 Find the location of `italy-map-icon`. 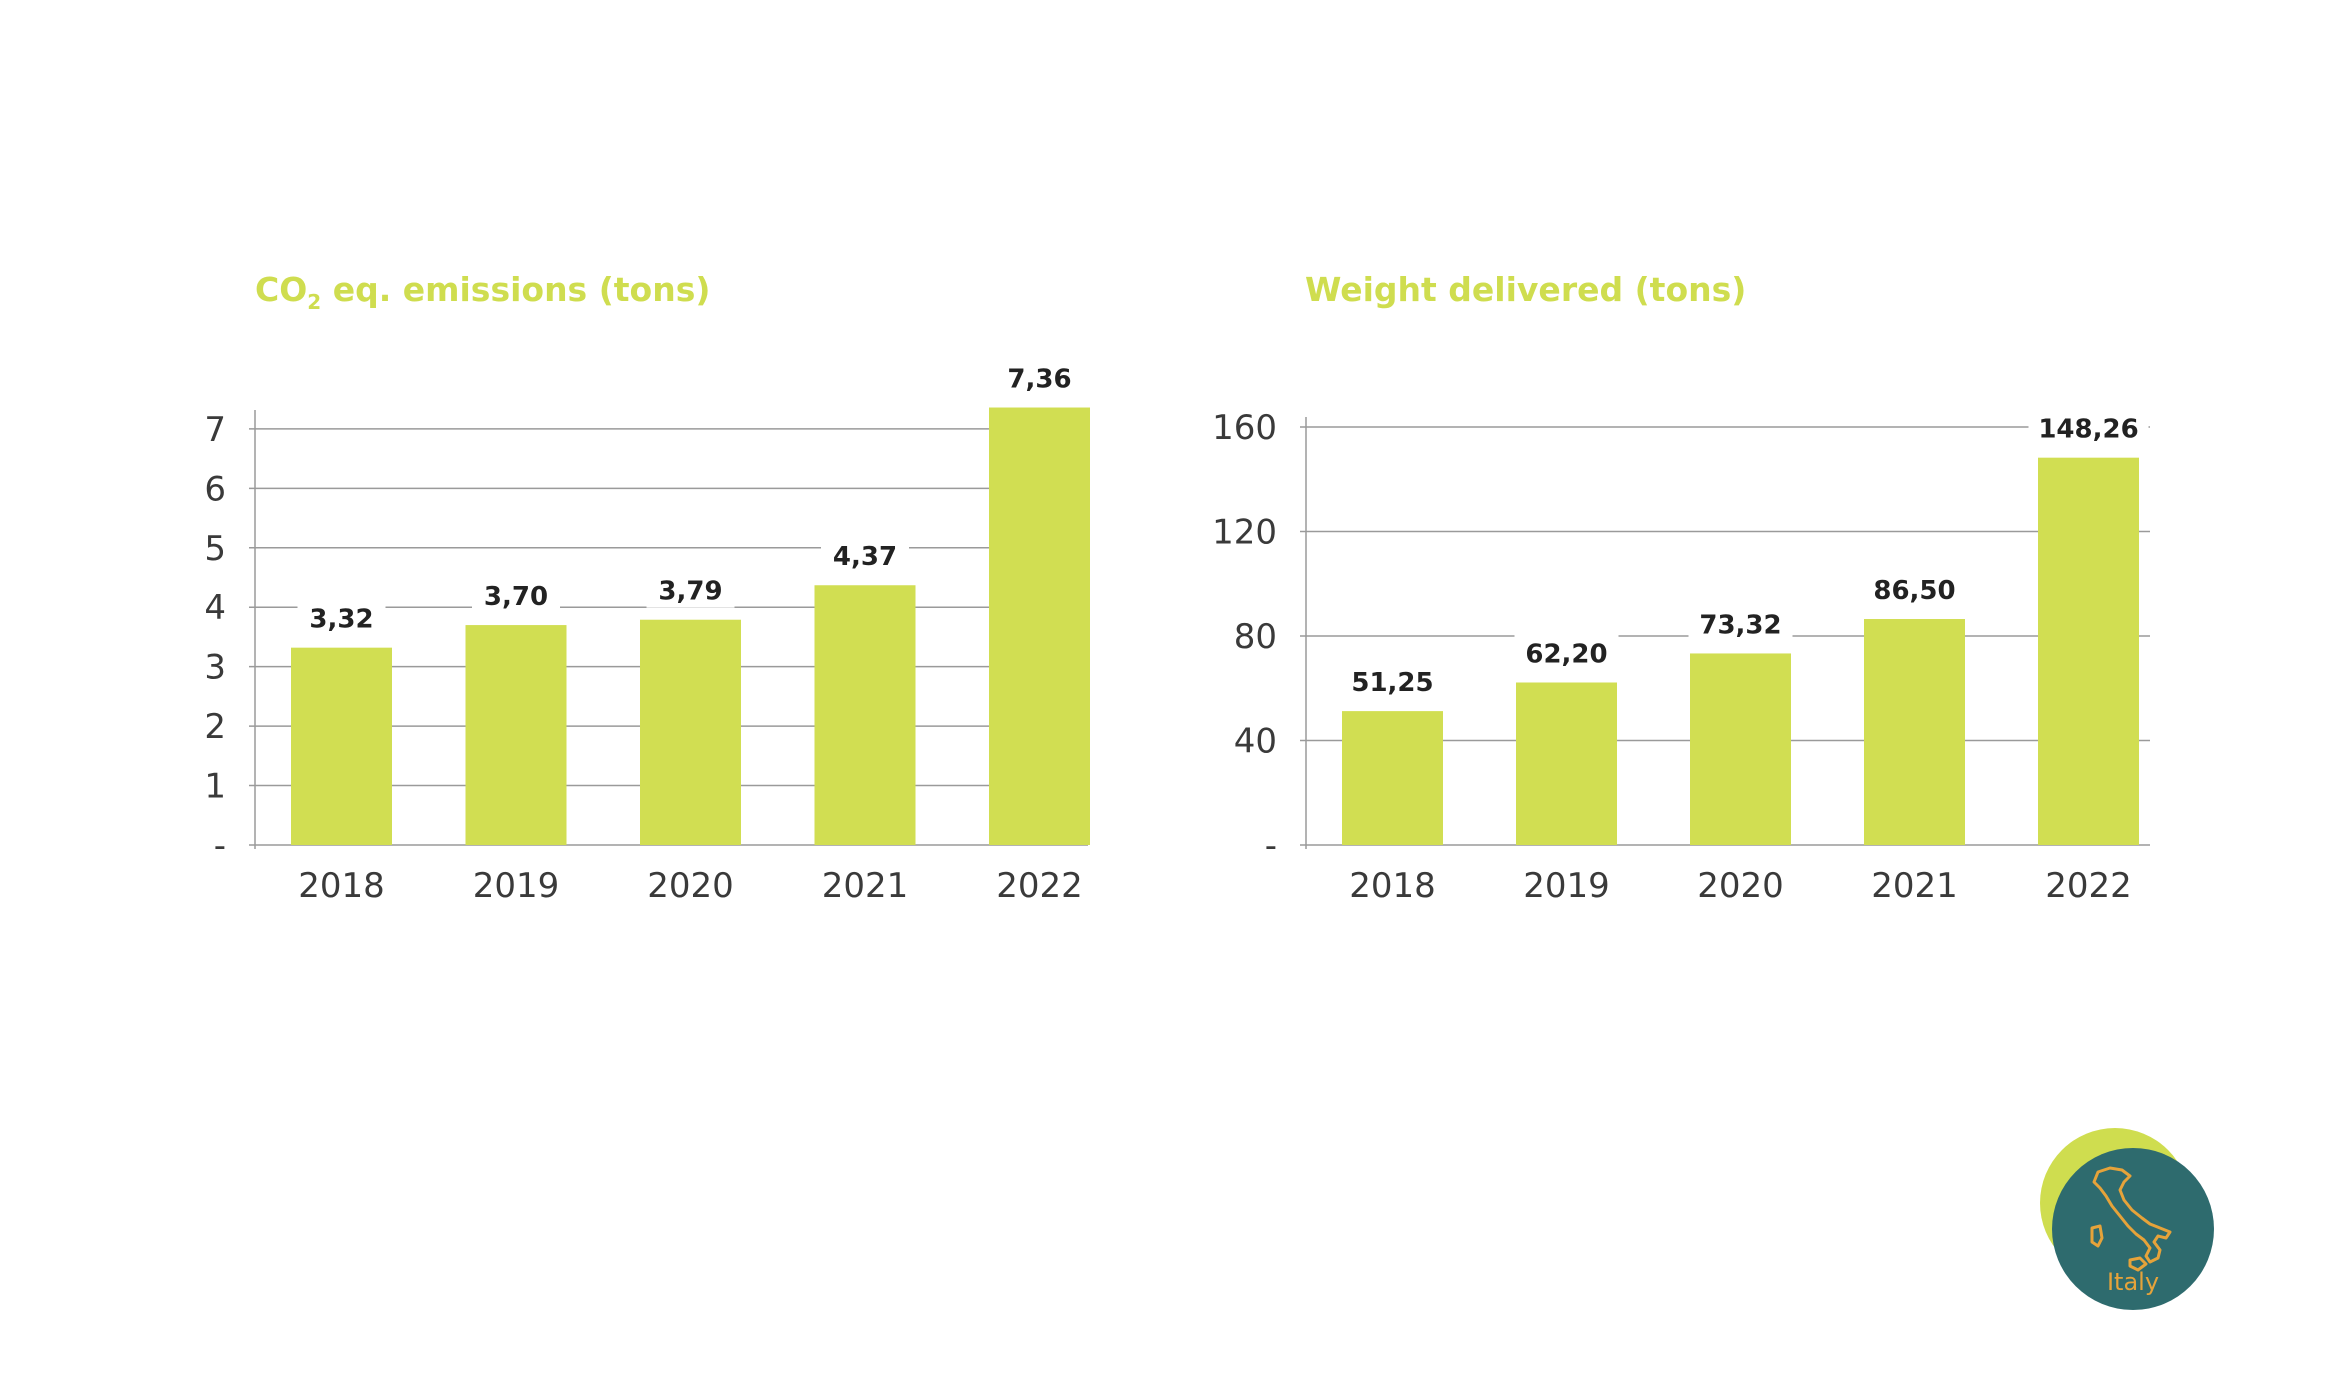

italy-map-icon is located at coordinates (2131, 1219).